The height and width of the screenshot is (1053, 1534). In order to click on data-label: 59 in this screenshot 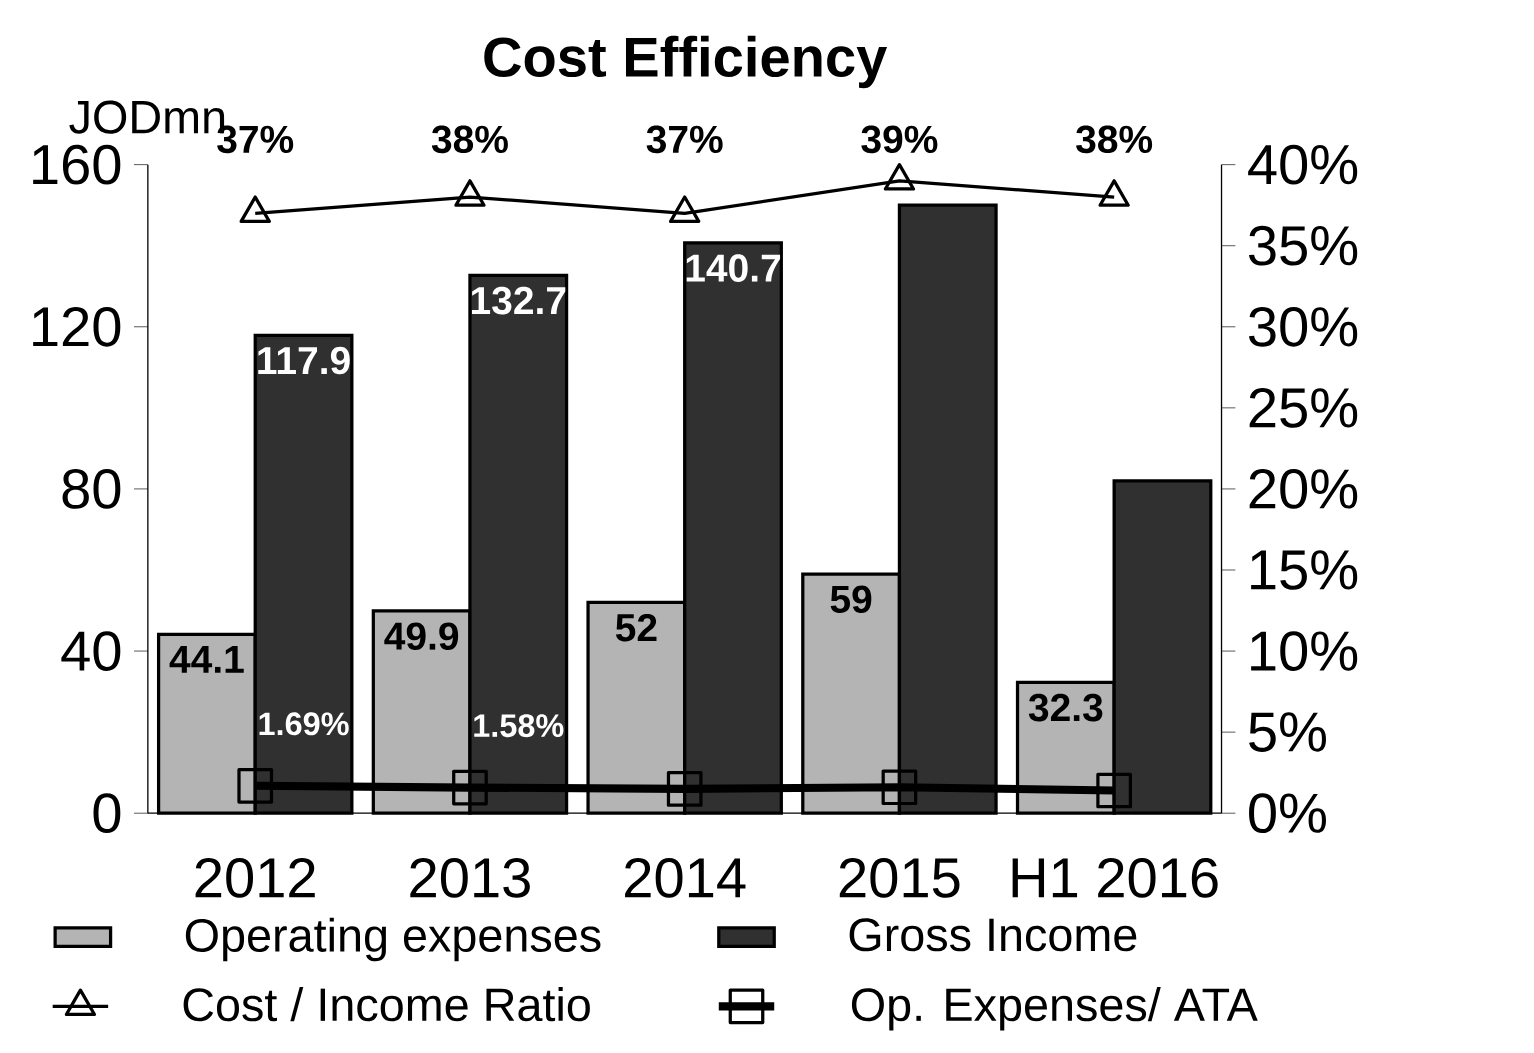, I will do `click(851, 599)`.